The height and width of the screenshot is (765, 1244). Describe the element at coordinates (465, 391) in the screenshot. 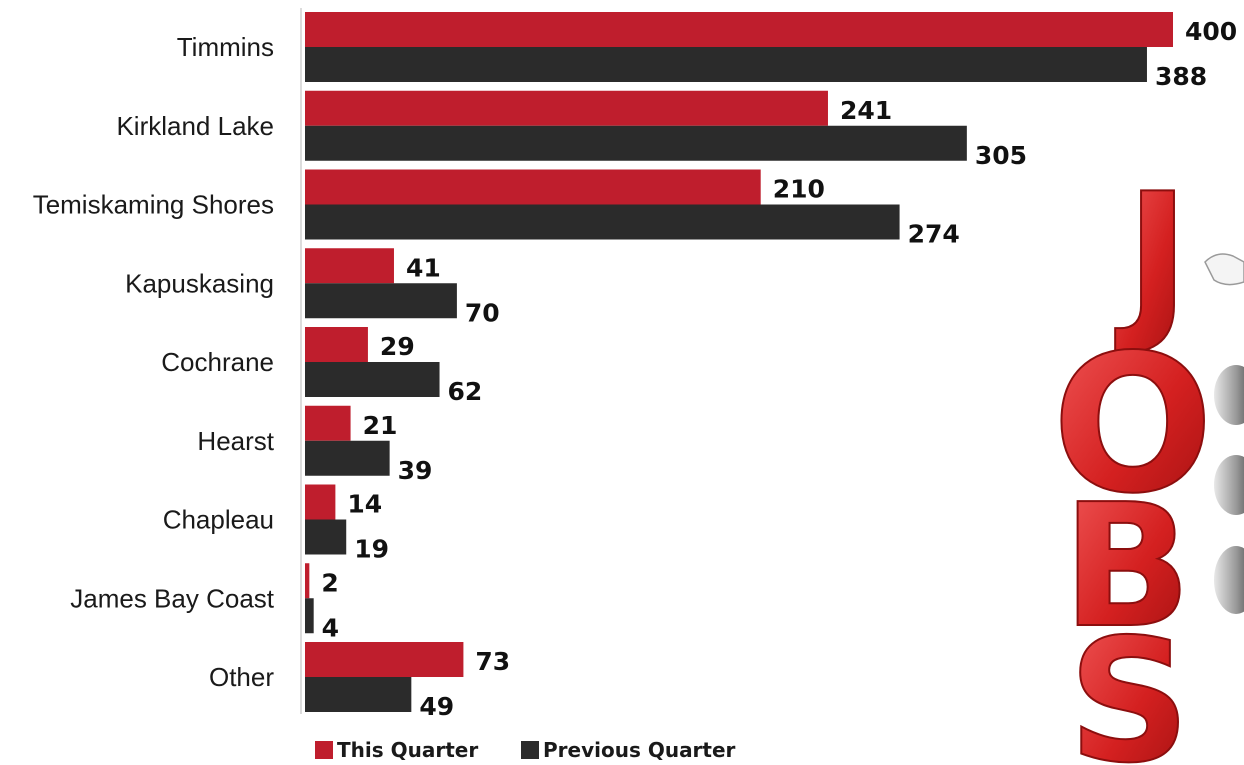

I see `value-label-cochrane-previous-quarter: 62` at that location.